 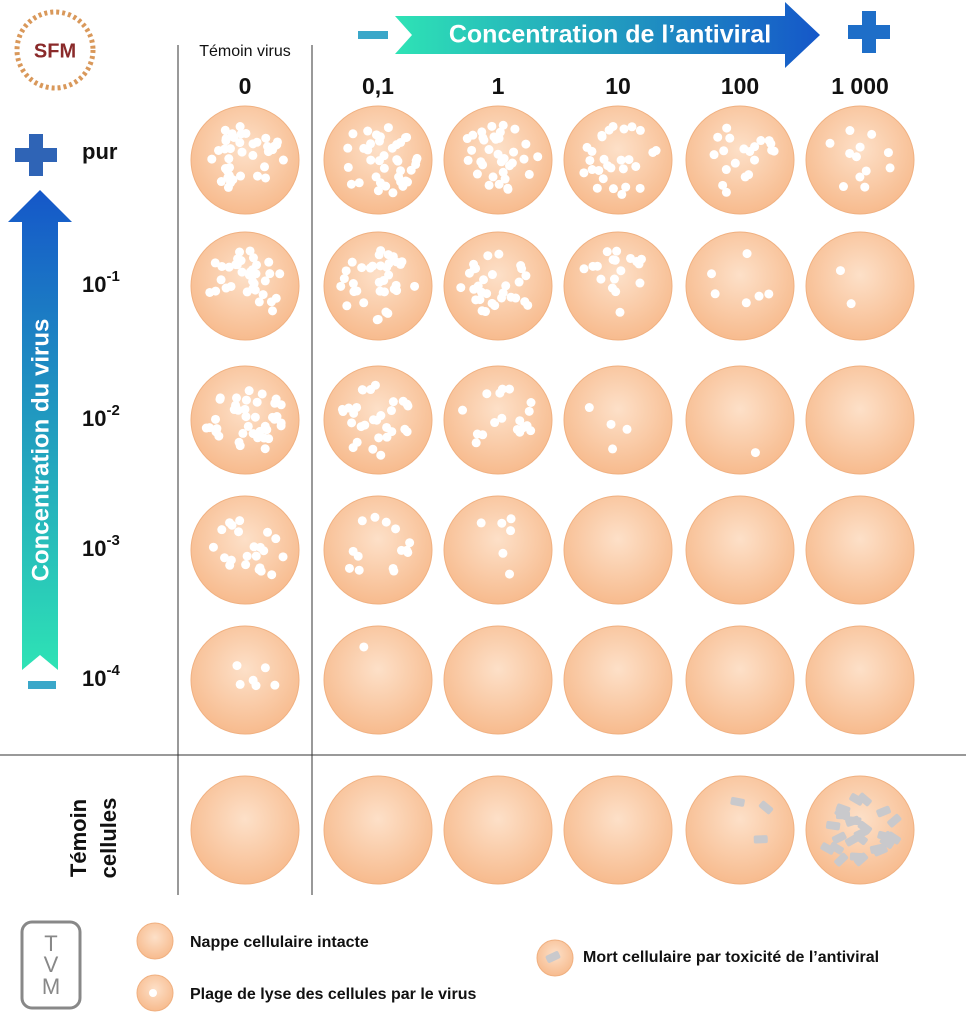 I want to click on arrow, so click(x=40, y=430).